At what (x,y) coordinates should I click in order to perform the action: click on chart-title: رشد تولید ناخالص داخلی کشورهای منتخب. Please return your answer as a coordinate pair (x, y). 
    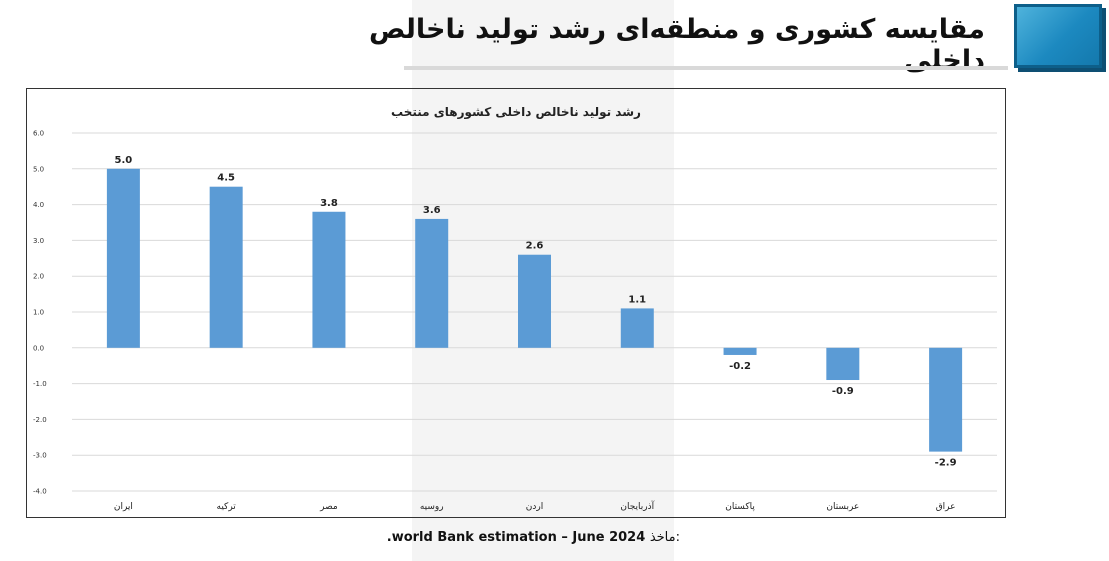
    Looking at the image, I should click on (516, 112).